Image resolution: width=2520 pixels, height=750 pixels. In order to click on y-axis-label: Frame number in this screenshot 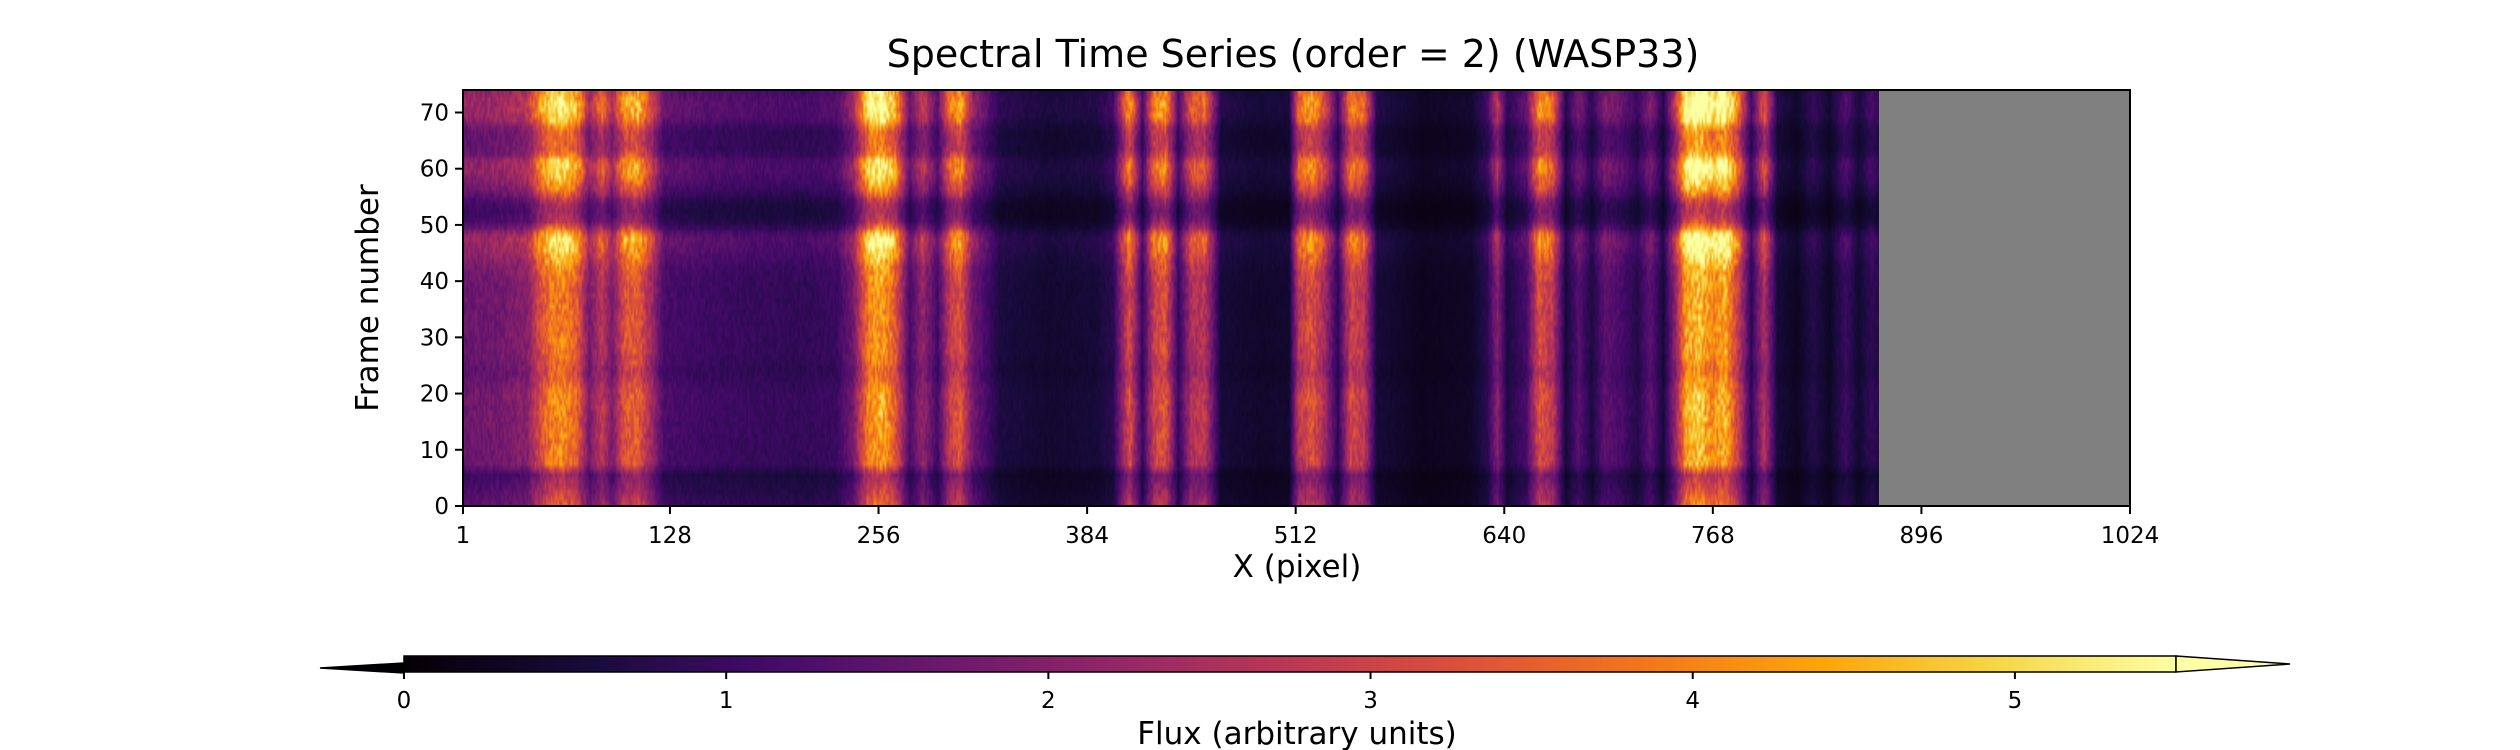, I will do `click(368, 298)`.